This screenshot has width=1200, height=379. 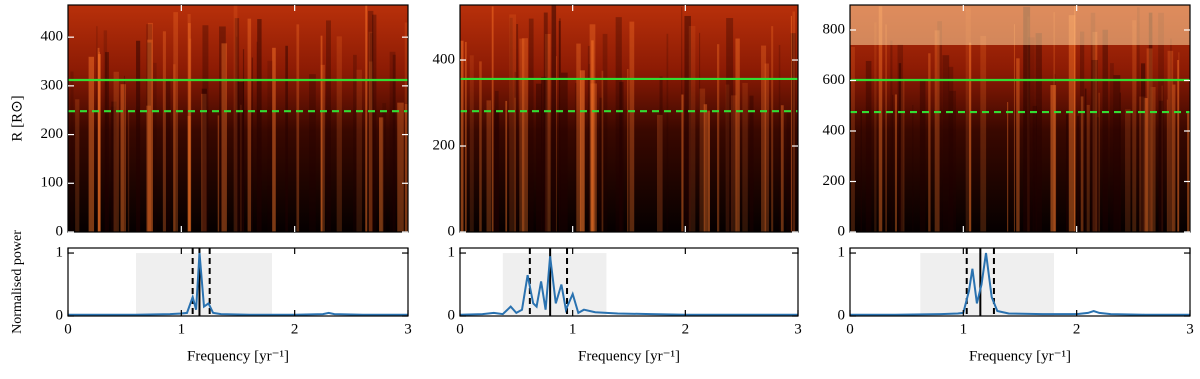 What do you see at coordinates (573, 329) in the screenshot?
I see `x-tick-label: 1` at bounding box center [573, 329].